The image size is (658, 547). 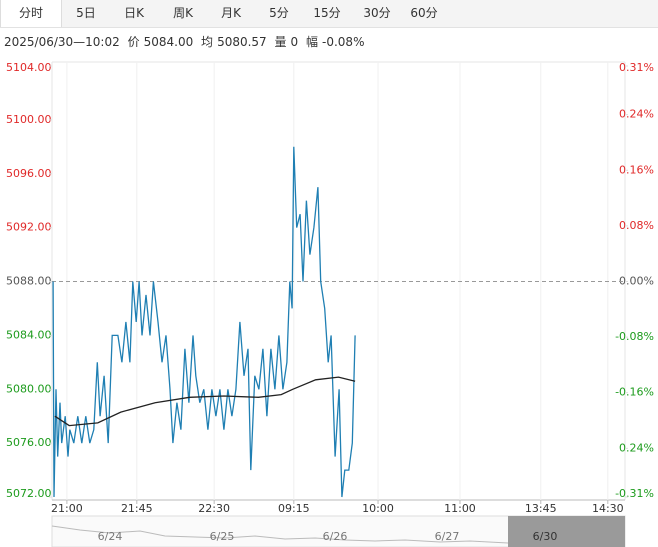 What do you see at coordinates (634, 493) in the screenshot?
I see `y2-tick-label: -0.31%` at bounding box center [634, 493].